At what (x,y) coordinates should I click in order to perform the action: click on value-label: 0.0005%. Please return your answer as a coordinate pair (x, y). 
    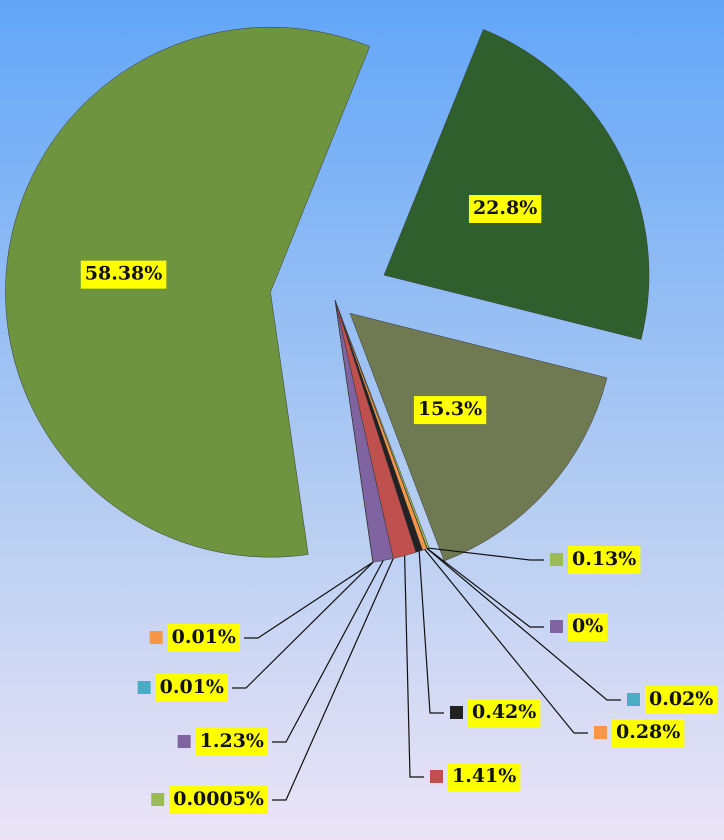
    Looking at the image, I should click on (218, 799).